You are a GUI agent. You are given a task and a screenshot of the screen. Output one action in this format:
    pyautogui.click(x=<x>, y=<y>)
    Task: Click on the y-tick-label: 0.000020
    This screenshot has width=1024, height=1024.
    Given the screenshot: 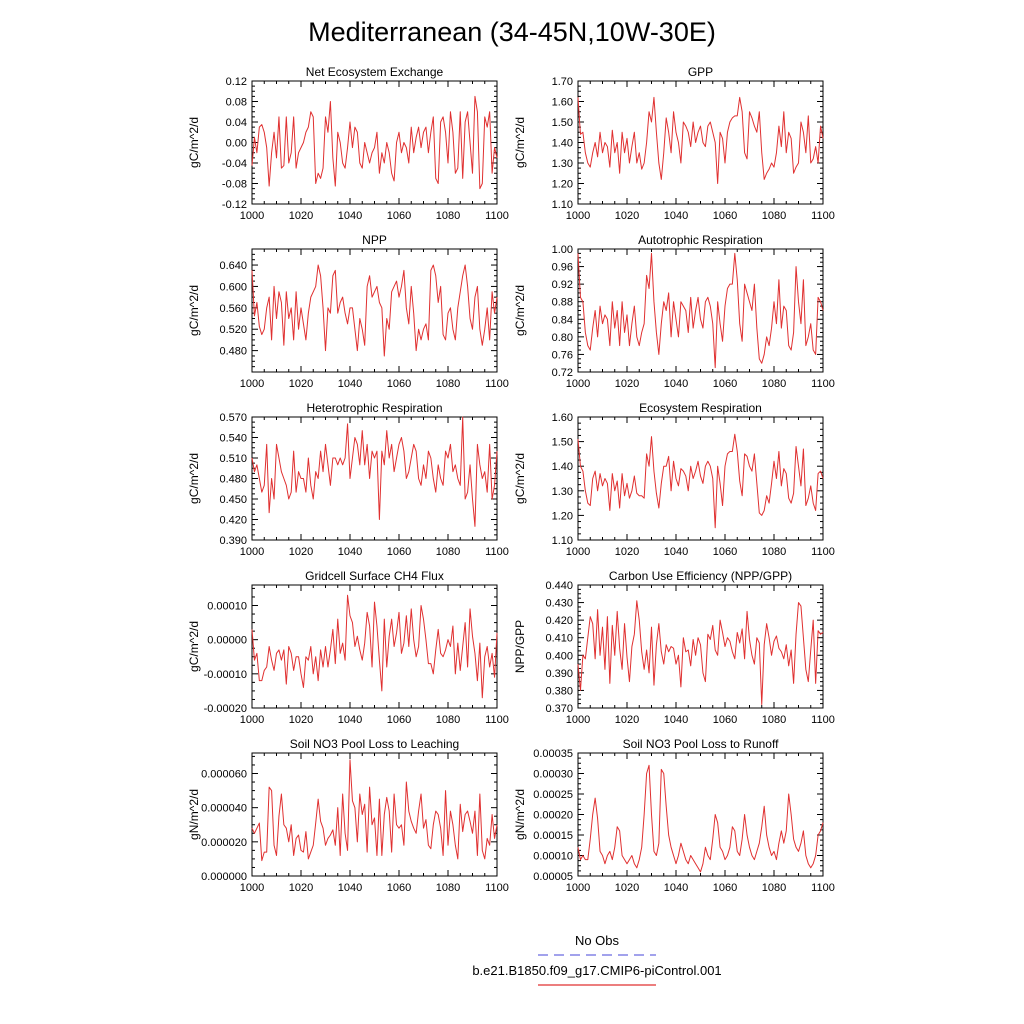 What is the action you would take?
    pyautogui.click(x=224, y=843)
    